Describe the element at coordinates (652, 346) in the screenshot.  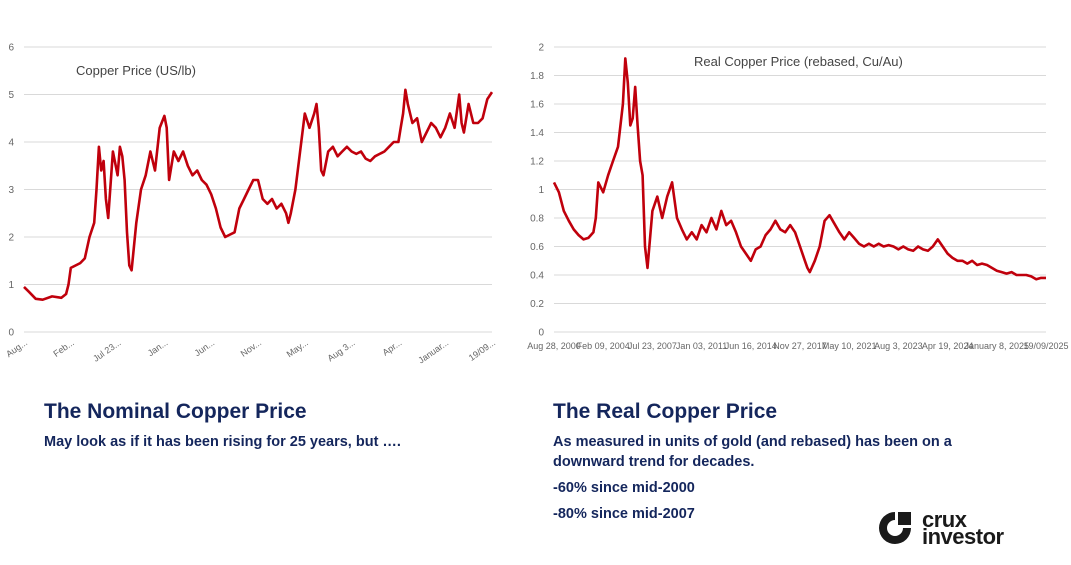
I see `x-tick-label: Jul 23, 2007` at that location.